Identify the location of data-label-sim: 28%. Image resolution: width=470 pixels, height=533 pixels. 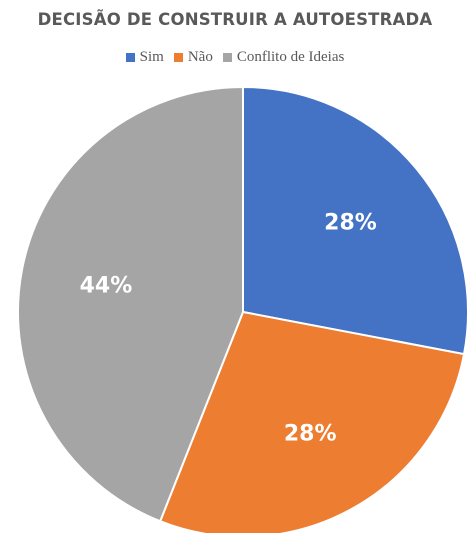
(350, 223).